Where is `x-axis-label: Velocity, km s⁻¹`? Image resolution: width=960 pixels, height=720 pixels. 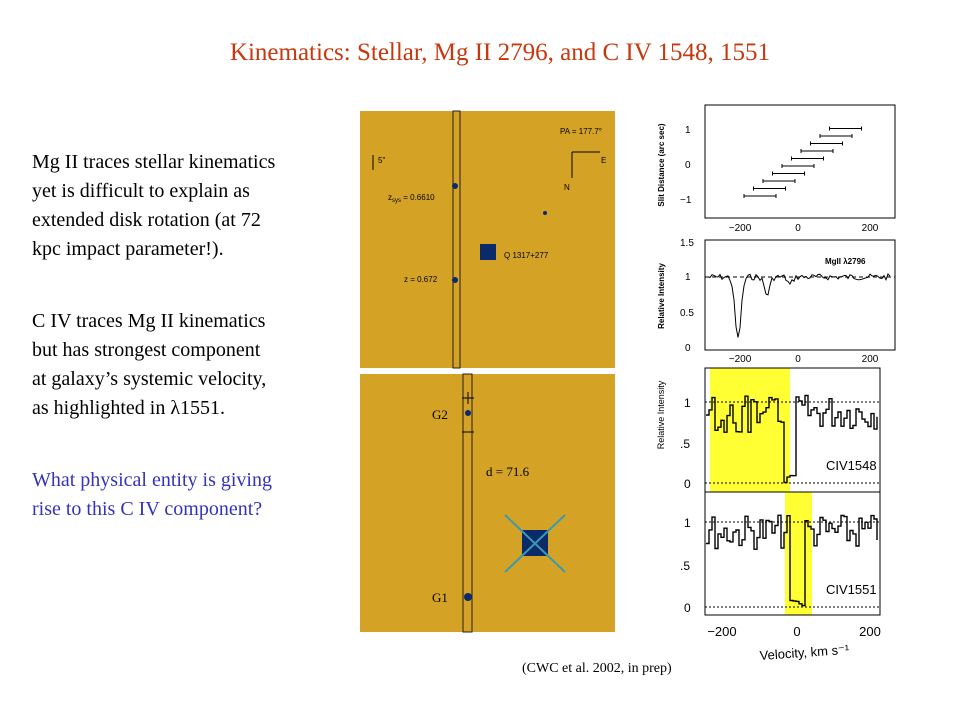 x-axis-label: Velocity, km s⁻¹ is located at coordinates (804, 652).